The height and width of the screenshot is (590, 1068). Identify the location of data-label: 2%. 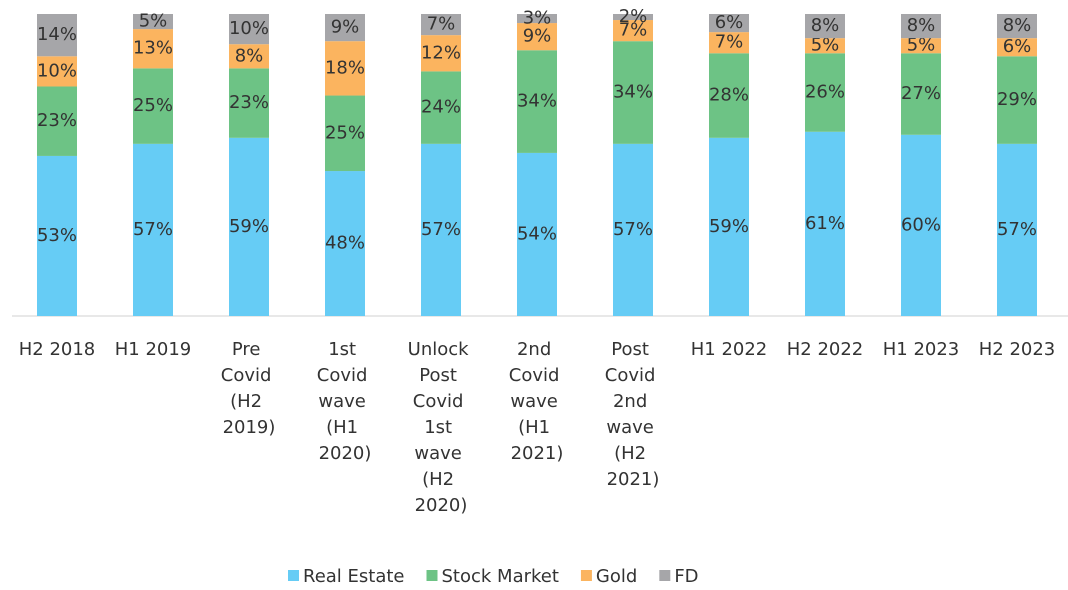
(633, 16).